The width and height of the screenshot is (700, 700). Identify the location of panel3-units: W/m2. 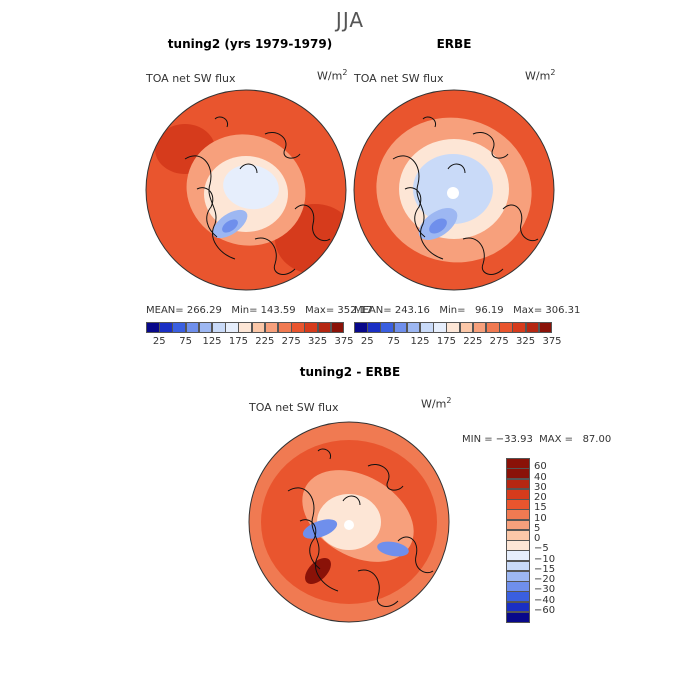
(436, 403).